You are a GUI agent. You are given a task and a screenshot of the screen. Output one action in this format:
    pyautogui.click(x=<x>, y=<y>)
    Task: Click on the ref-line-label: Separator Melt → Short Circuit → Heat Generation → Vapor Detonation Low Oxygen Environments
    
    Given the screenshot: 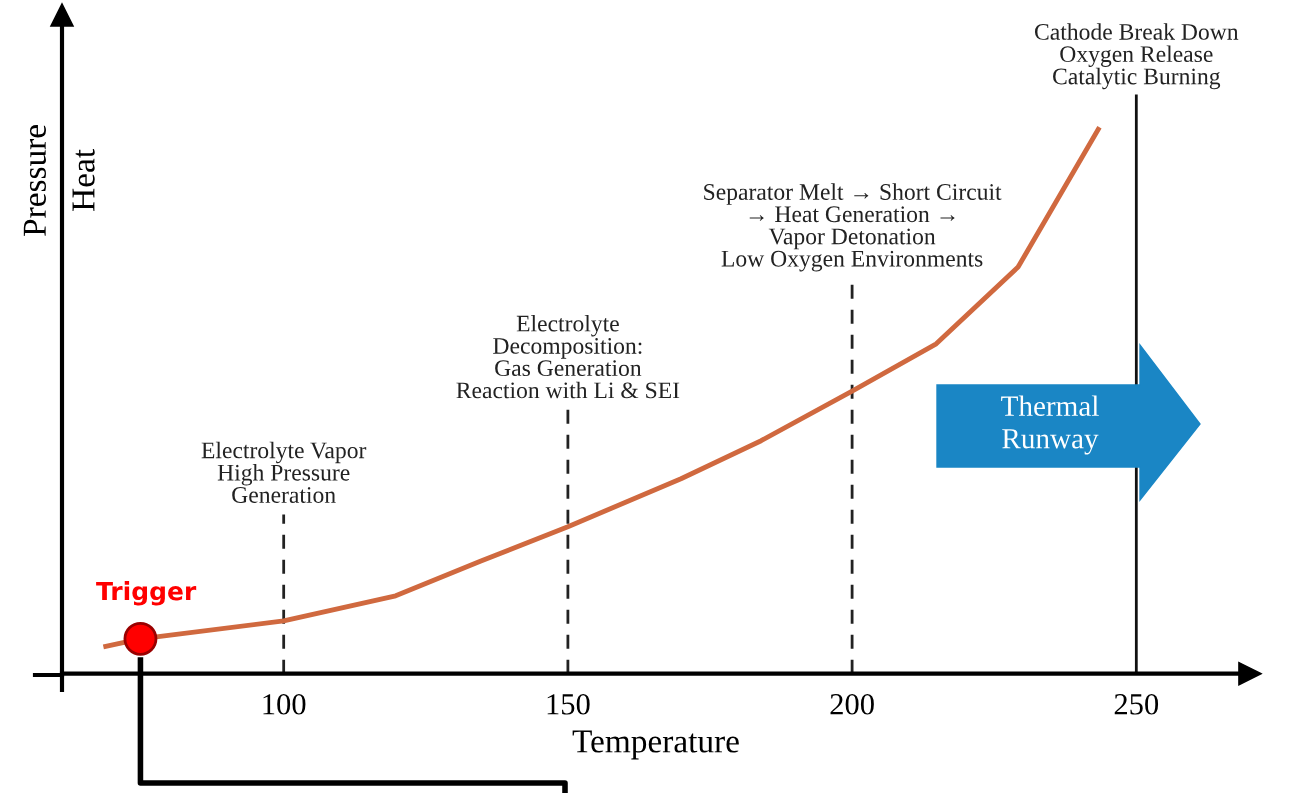 What is the action you would take?
    pyautogui.click(x=853, y=227)
    